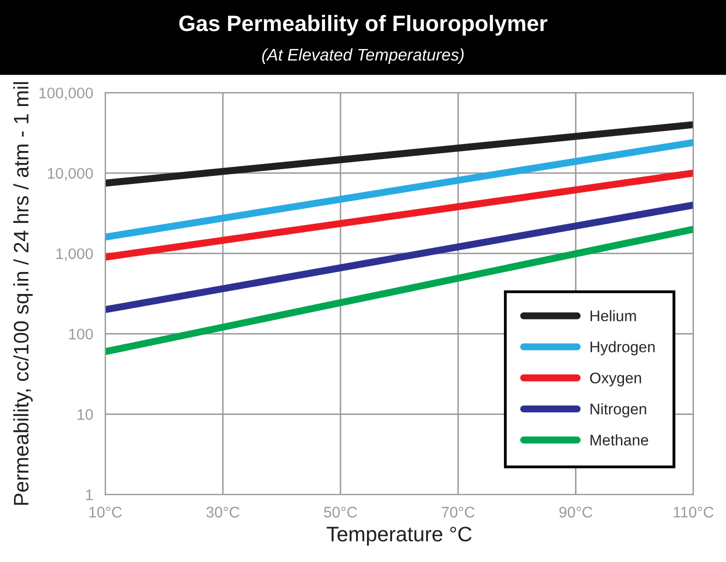 This screenshot has width=726, height=562. Describe the element at coordinates (399, 536) in the screenshot. I see `x-axis-title: Temperature °C` at that location.